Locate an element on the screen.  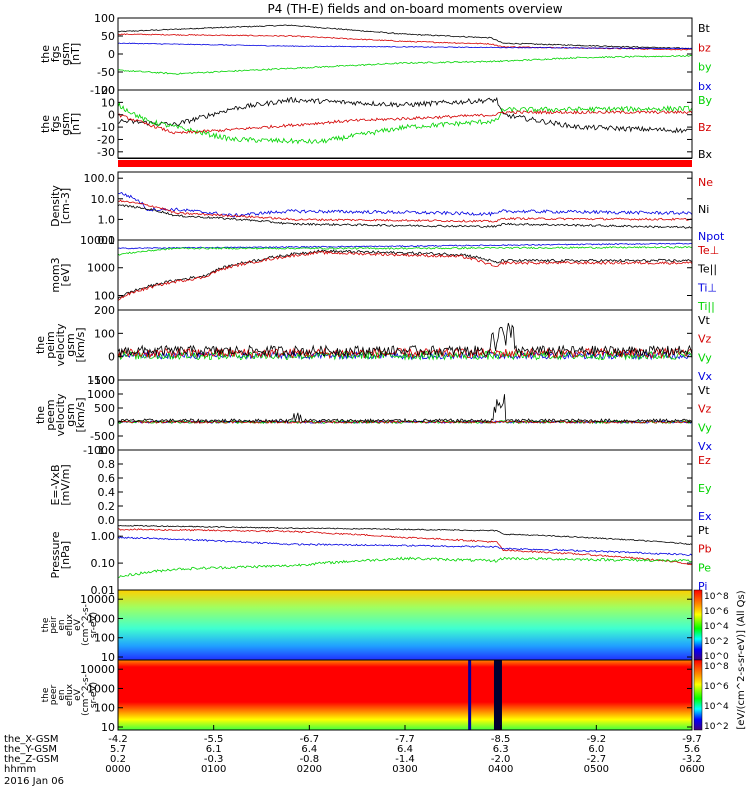
y-tick-label: 0.1 is located at coordinates (107, 240).